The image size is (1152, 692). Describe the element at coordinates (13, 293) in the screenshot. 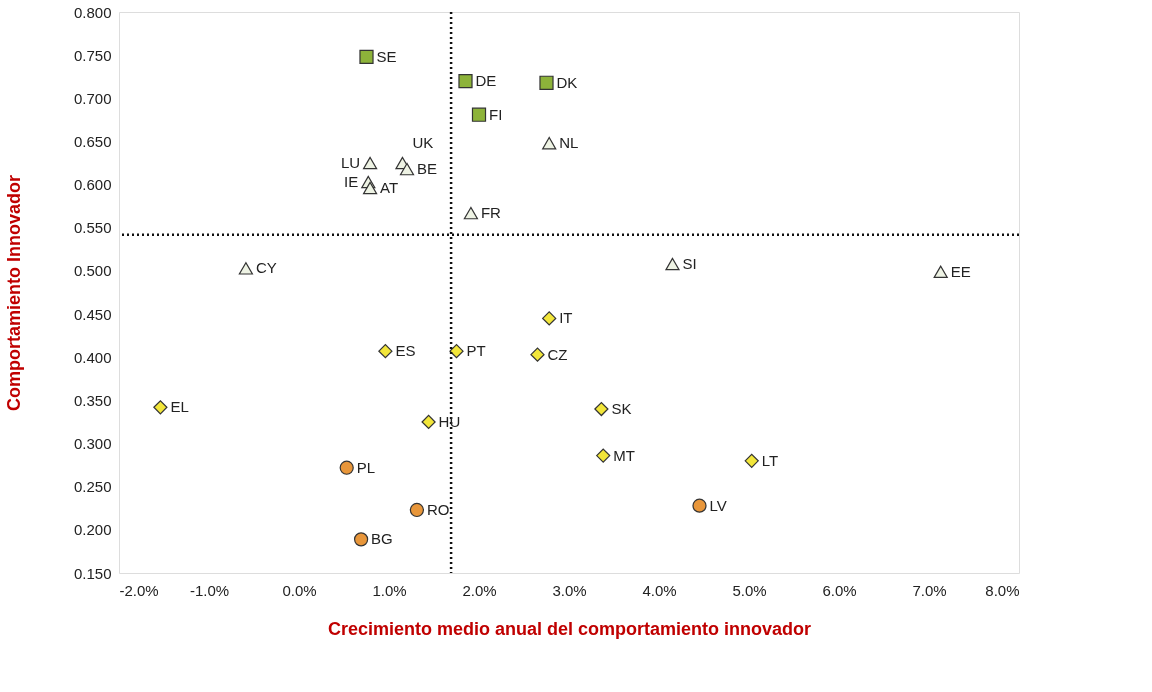

I see `y-axis-title: Comportamiento Innovador` at that location.